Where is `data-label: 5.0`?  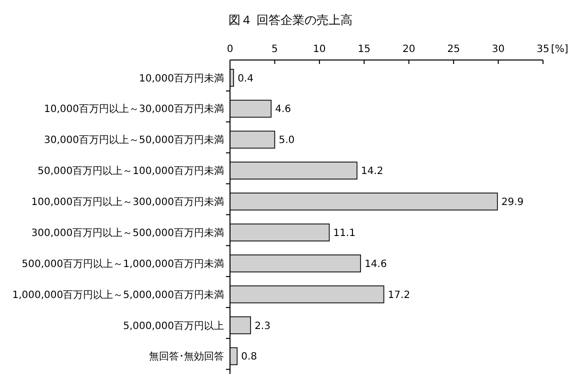 data-label: 5.0 is located at coordinates (286, 140).